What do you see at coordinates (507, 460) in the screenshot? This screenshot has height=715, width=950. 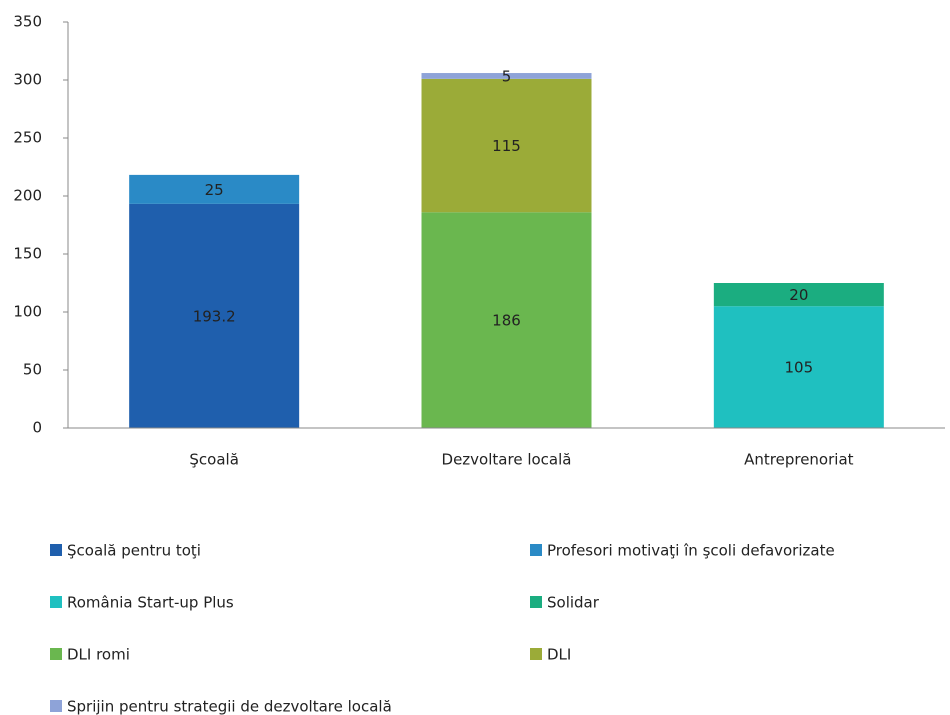 I see `x-tick-label: Dezvoltare locală` at bounding box center [507, 460].